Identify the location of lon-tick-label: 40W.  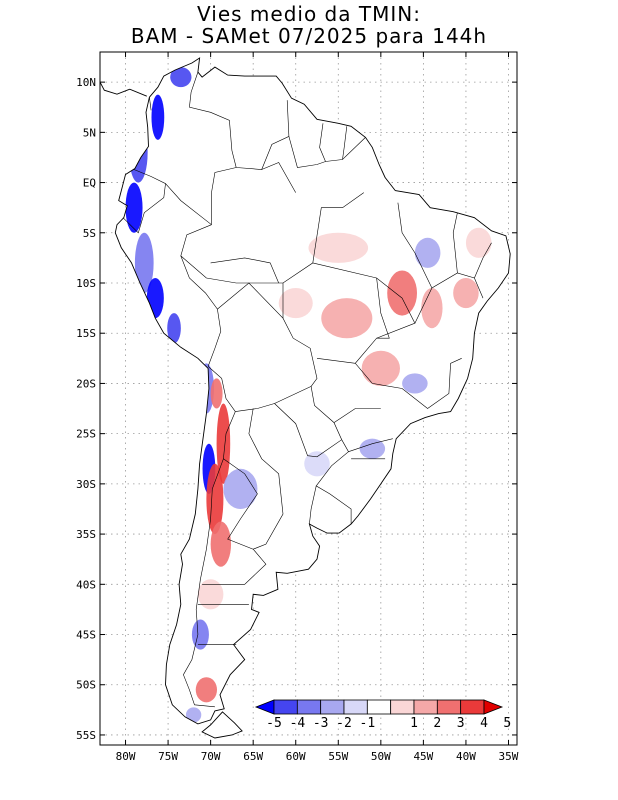
(466, 756).